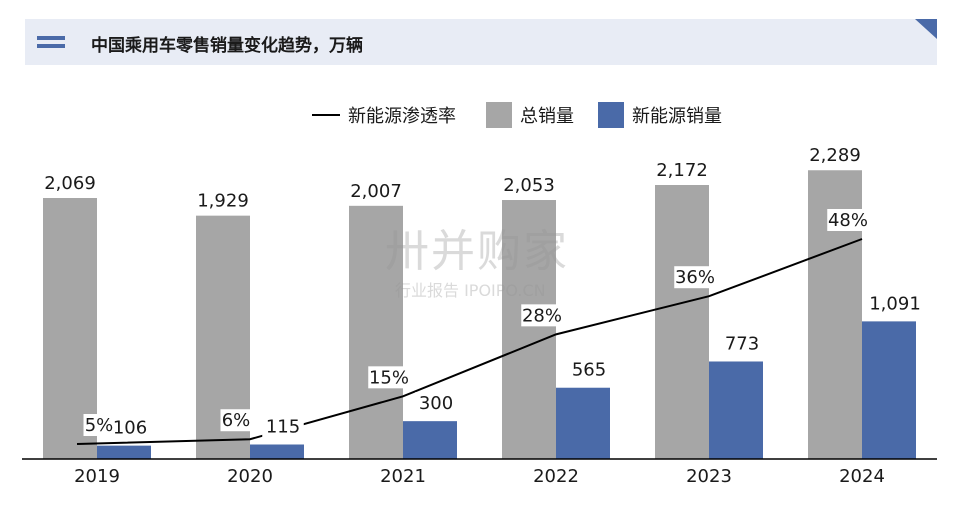 The image size is (978, 505). Describe the element at coordinates (51, 42) in the screenshot. I see `header-bars-icon` at that location.